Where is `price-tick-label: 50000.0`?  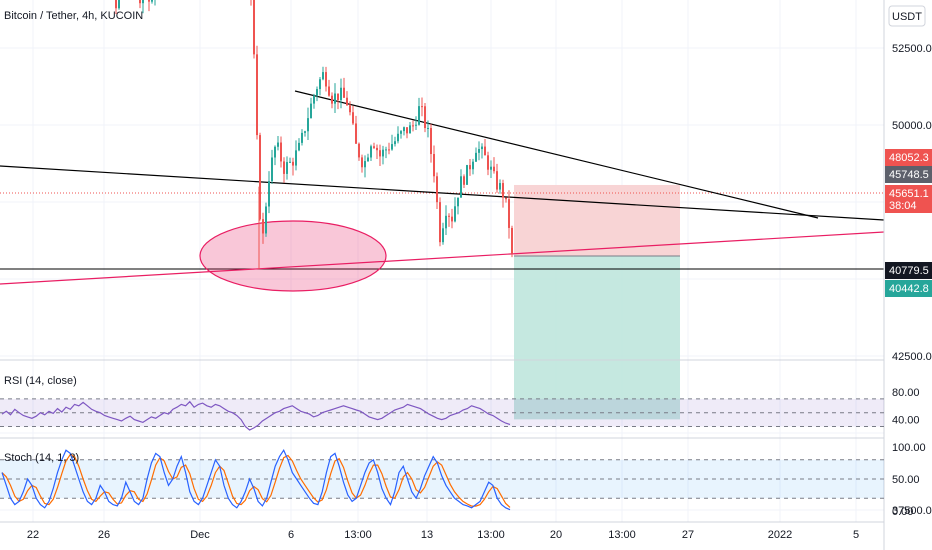 price-tick-label: 50000.0 is located at coordinates (912, 126).